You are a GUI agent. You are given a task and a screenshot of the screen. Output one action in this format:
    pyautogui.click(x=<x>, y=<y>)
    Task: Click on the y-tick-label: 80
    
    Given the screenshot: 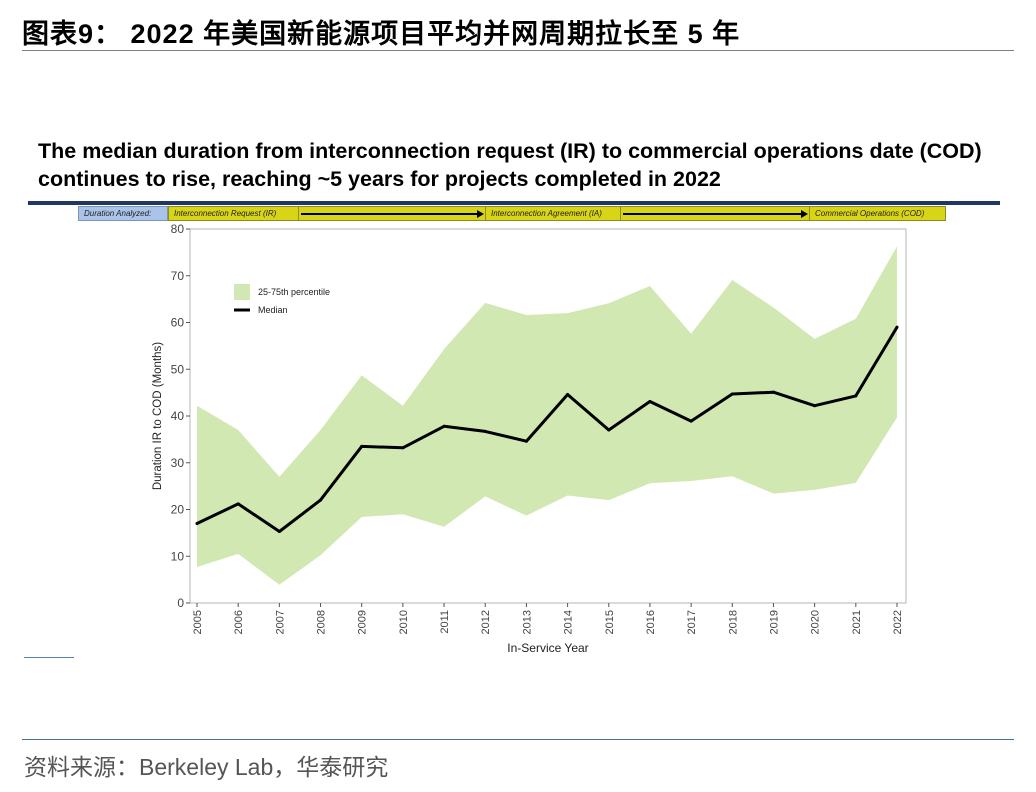 What is the action you would take?
    pyautogui.click(x=178, y=229)
    